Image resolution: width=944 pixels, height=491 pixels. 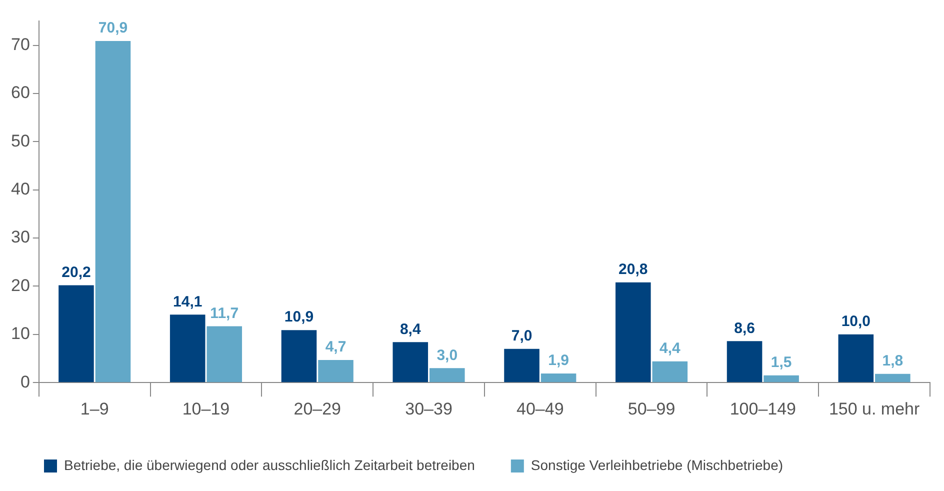 What do you see at coordinates (76, 272) in the screenshot?
I see `data-label: 20,2` at bounding box center [76, 272].